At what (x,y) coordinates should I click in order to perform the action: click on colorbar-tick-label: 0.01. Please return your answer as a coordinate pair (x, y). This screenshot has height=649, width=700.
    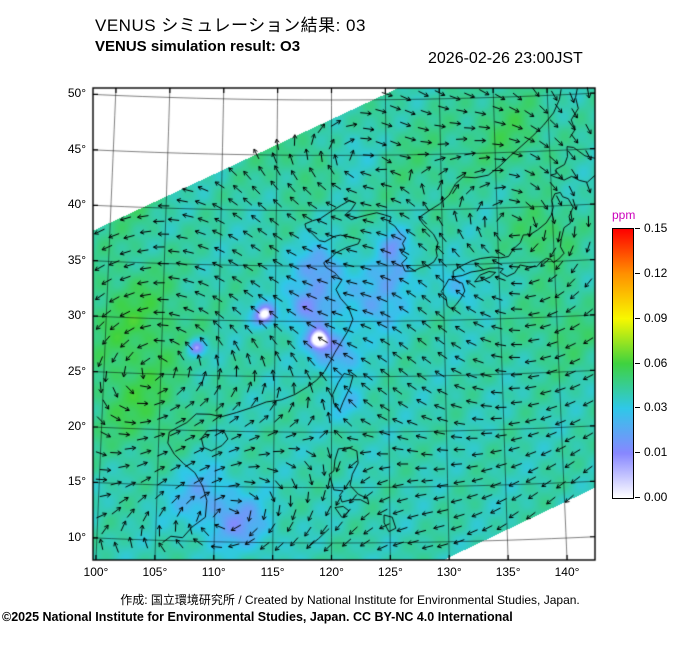
    Looking at the image, I should click on (656, 452).